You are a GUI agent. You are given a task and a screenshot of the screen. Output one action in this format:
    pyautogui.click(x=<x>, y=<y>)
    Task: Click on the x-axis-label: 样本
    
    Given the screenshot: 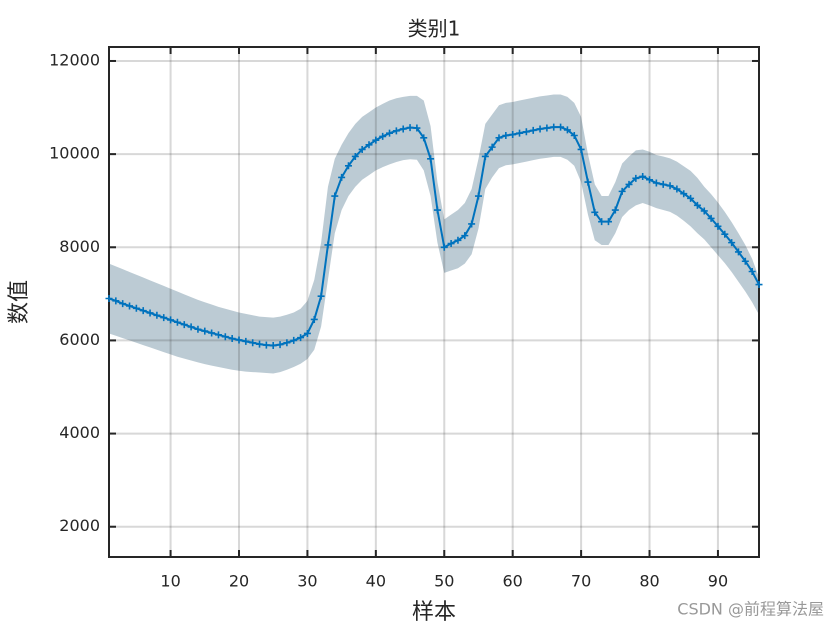 What is the action you would take?
    pyautogui.click(x=434, y=612)
    